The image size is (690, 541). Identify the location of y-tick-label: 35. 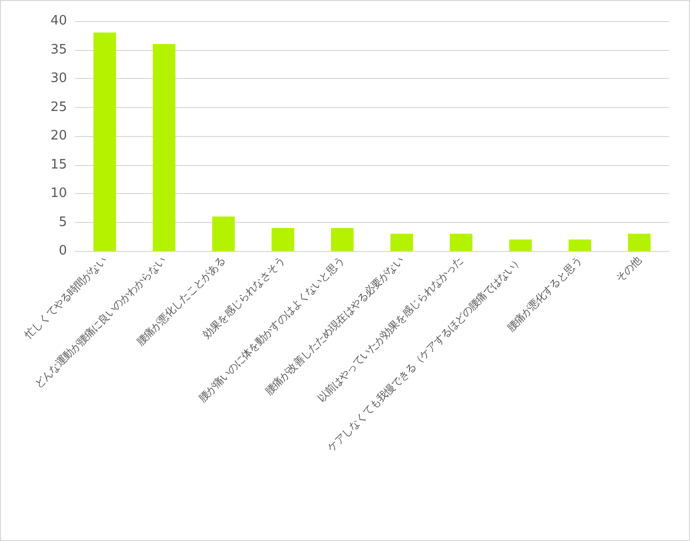
(58, 50).